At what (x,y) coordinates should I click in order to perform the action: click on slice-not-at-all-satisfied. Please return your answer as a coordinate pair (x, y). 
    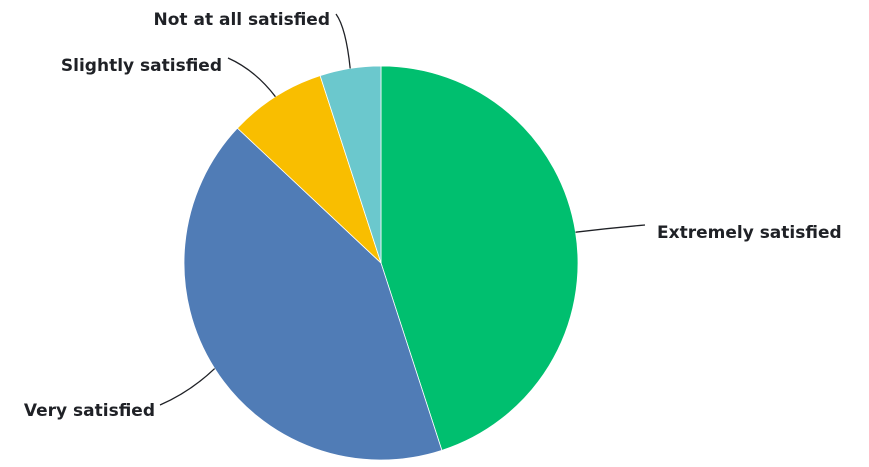
    Looking at the image, I should click on (350, 164).